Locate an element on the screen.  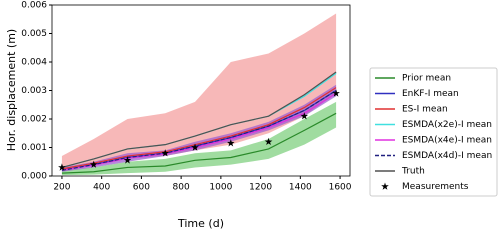
legend-marker is located at coordinates (385, 186).